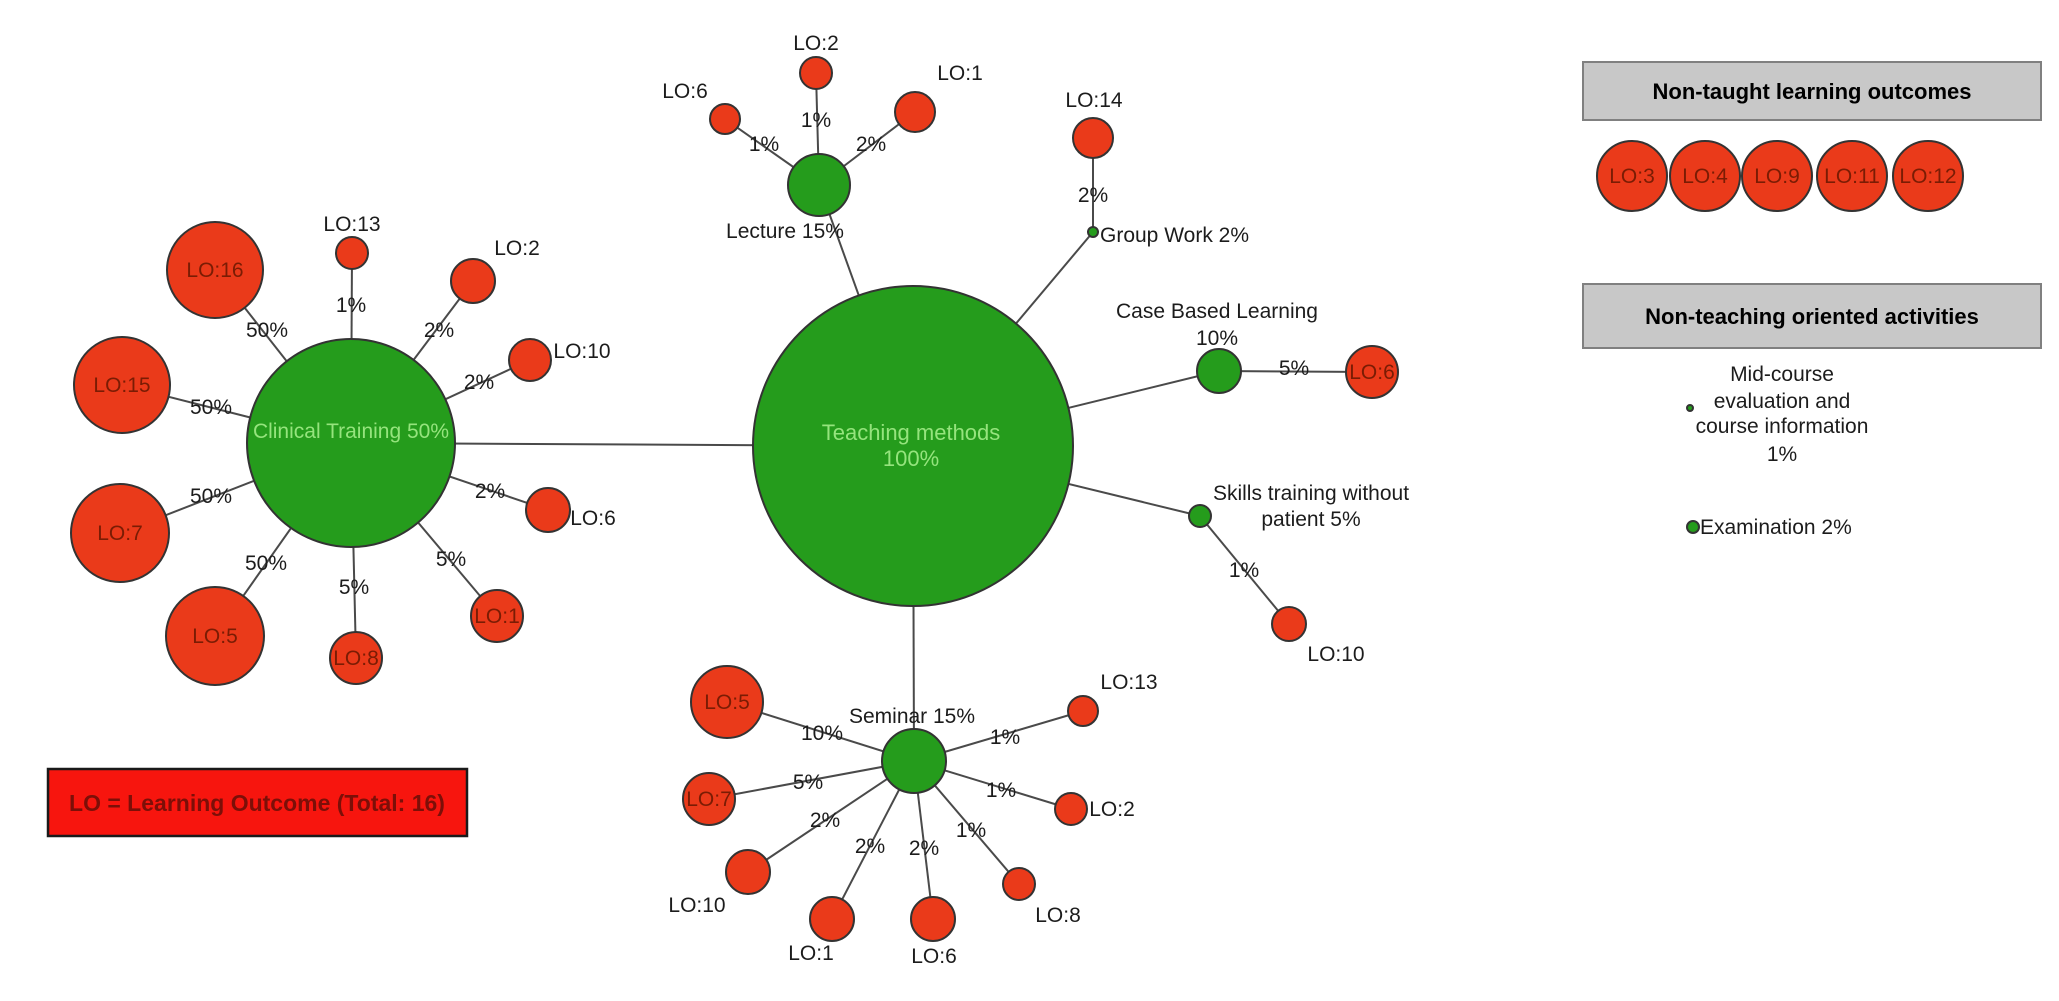  Describe the element at coordinates (1174, 235) in the screenshot. I see `svg-text: Group Work 2%` at that location.